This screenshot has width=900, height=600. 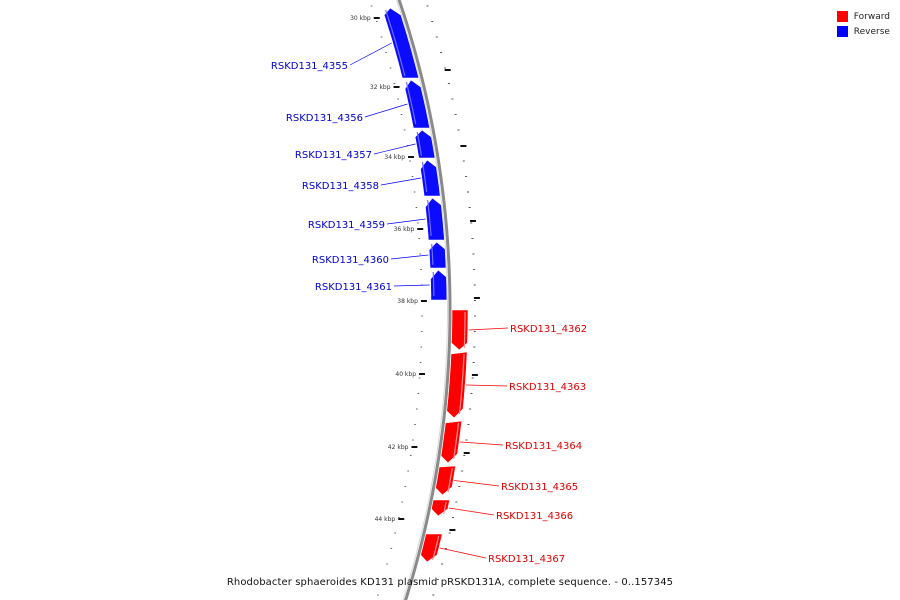 I want to click on legend-item-reverse: Reverse, so click(x=863, y=31).